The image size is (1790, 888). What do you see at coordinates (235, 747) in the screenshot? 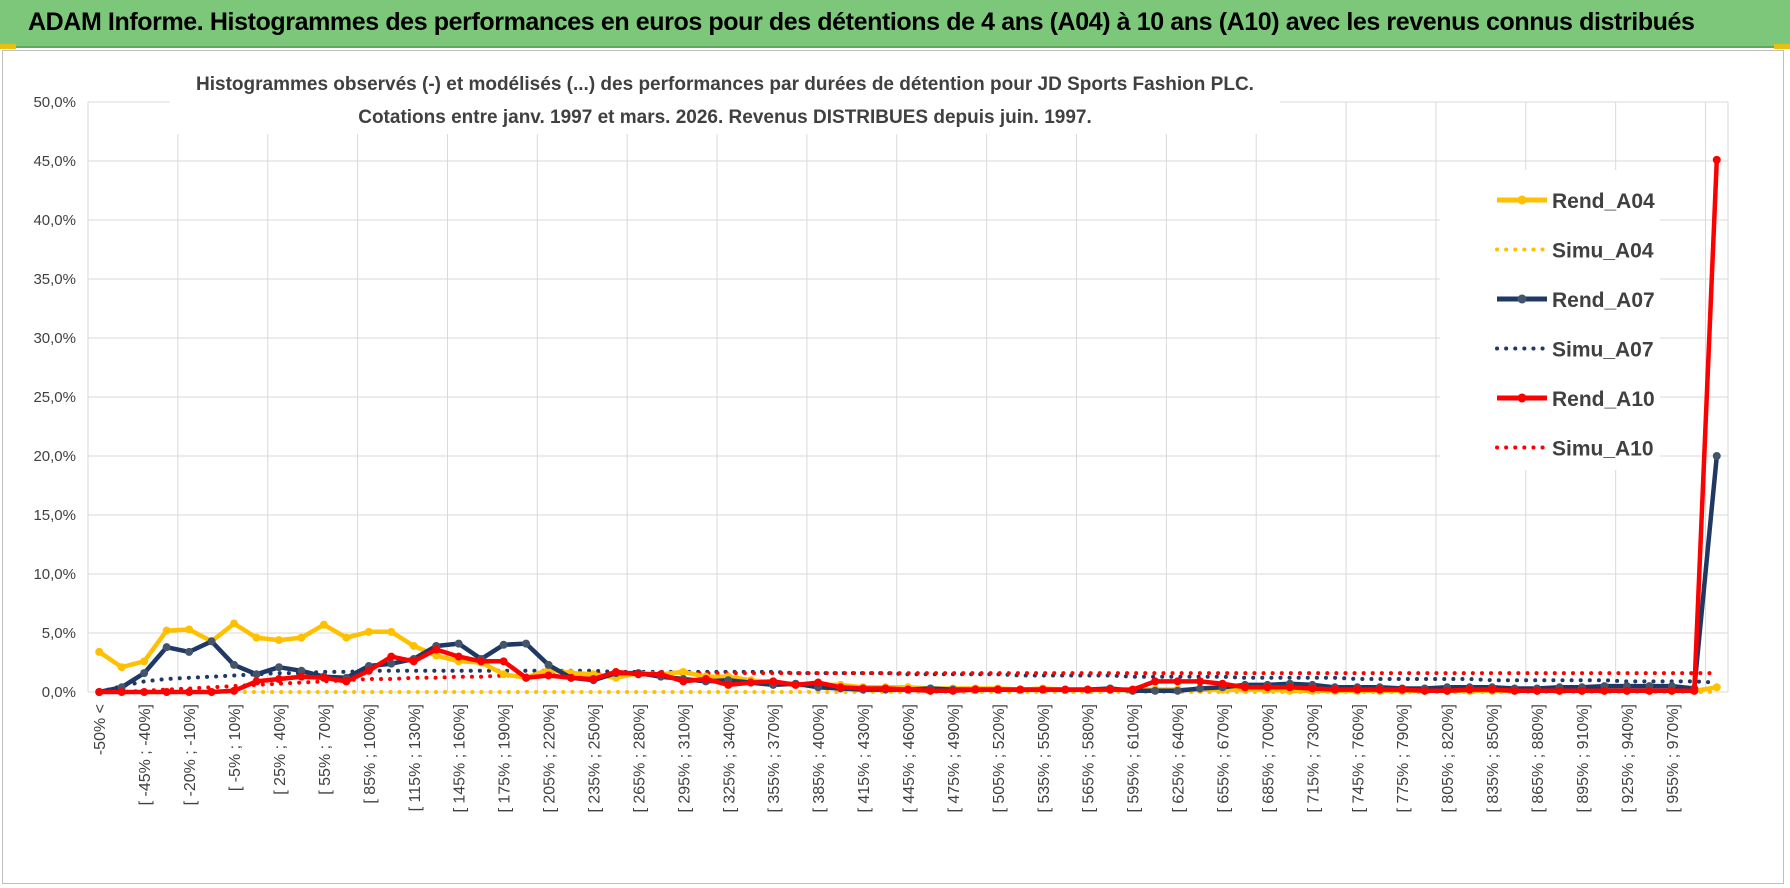
I see `x-tick-label: [ -5% ; 10%]` at bounding box center [235, 747].